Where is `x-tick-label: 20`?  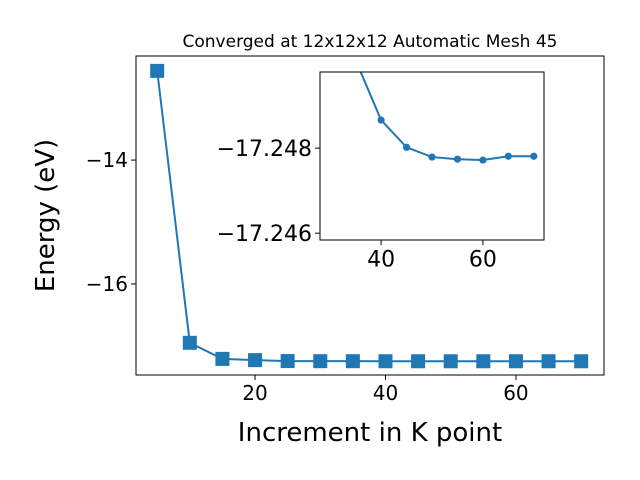
x-tick-label: 20 is located at coordinates (254, 393).